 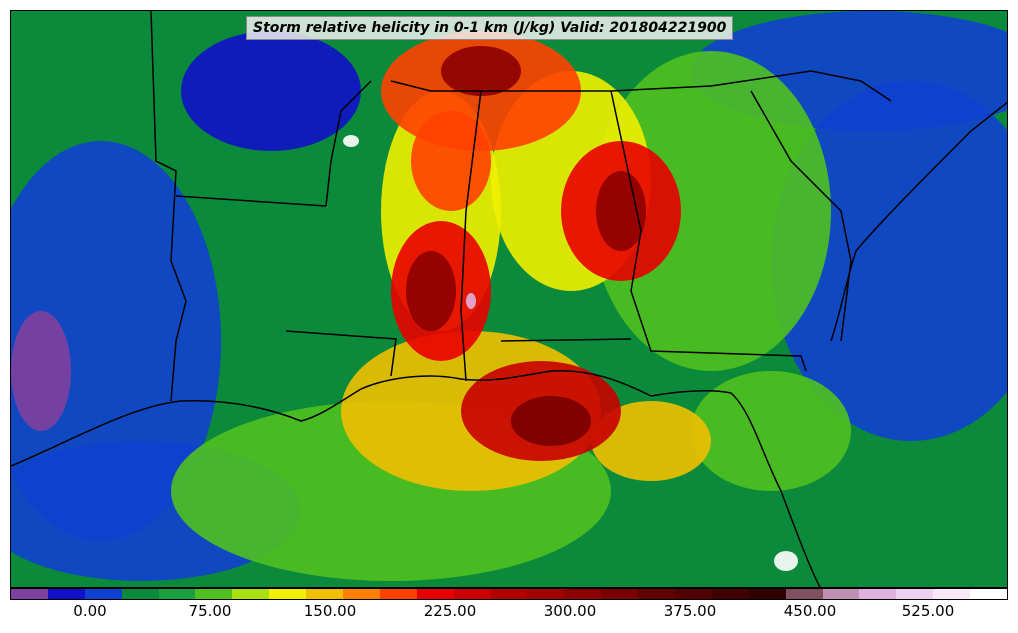 I want to click on colorbar, so click(x=509, y=594).